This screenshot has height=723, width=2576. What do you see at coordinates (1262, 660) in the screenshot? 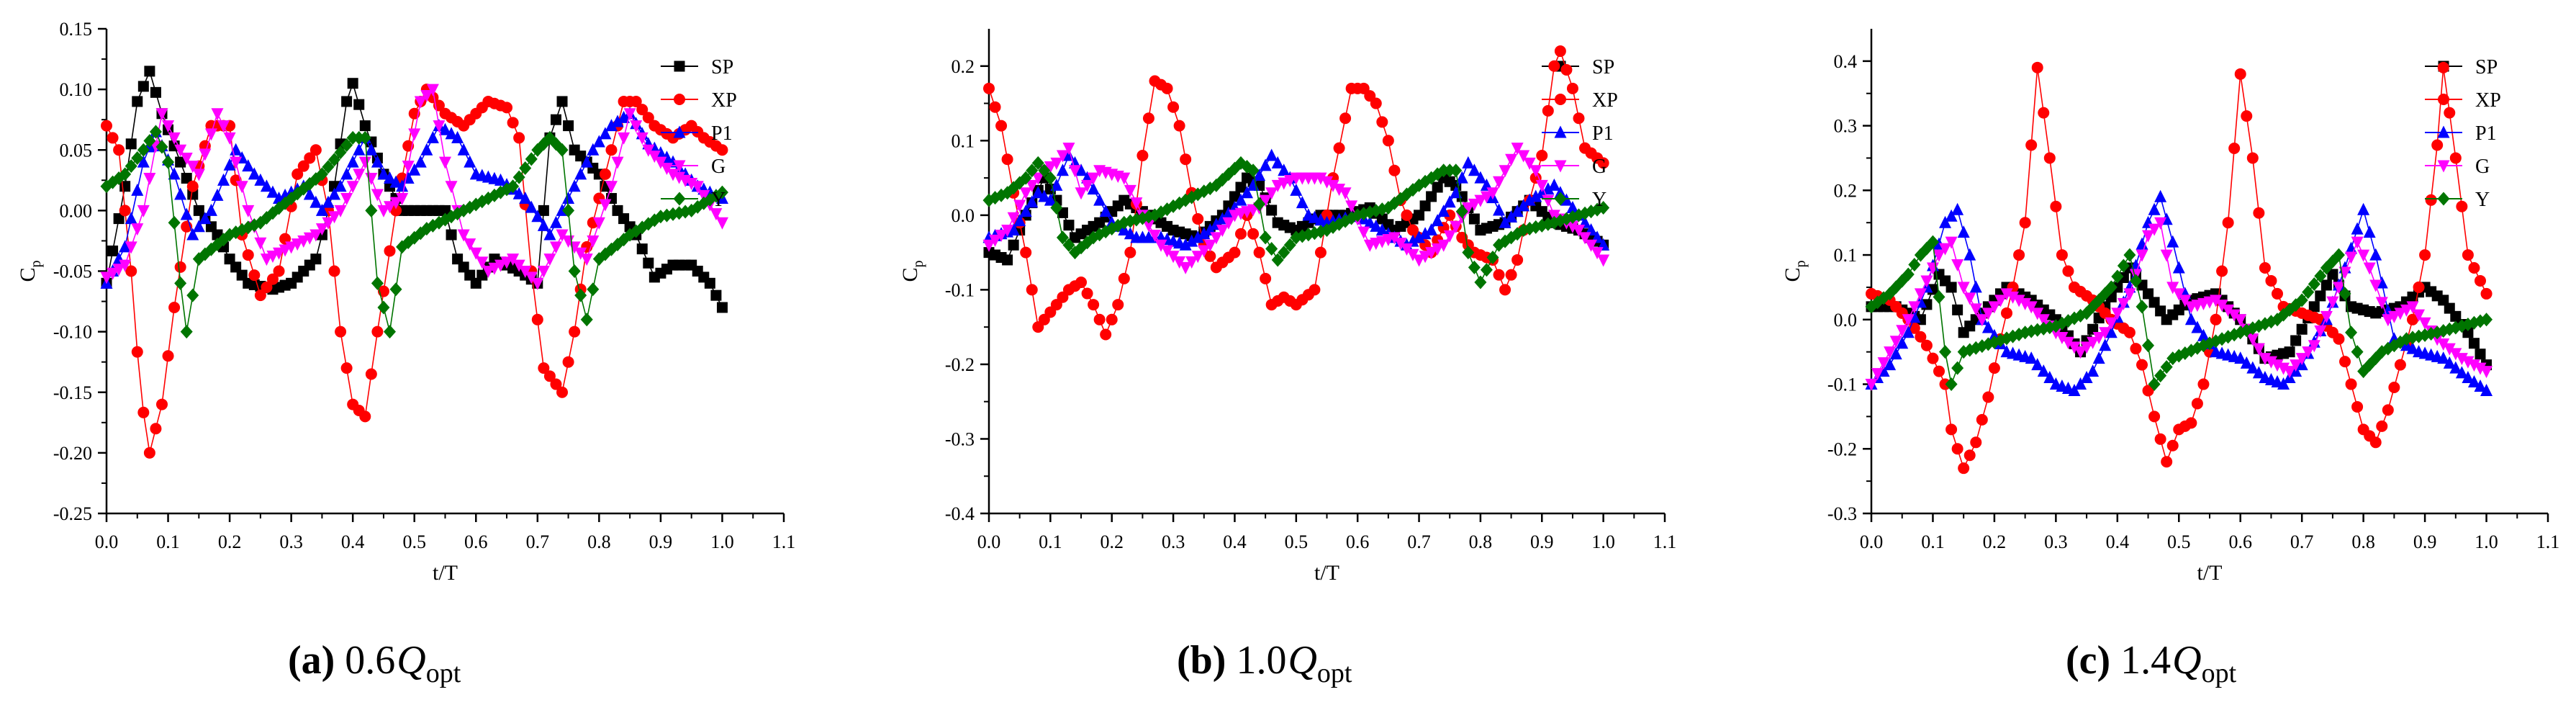
I see `caption-b-prefix: 1.0` at bounding box center [1262, 660].